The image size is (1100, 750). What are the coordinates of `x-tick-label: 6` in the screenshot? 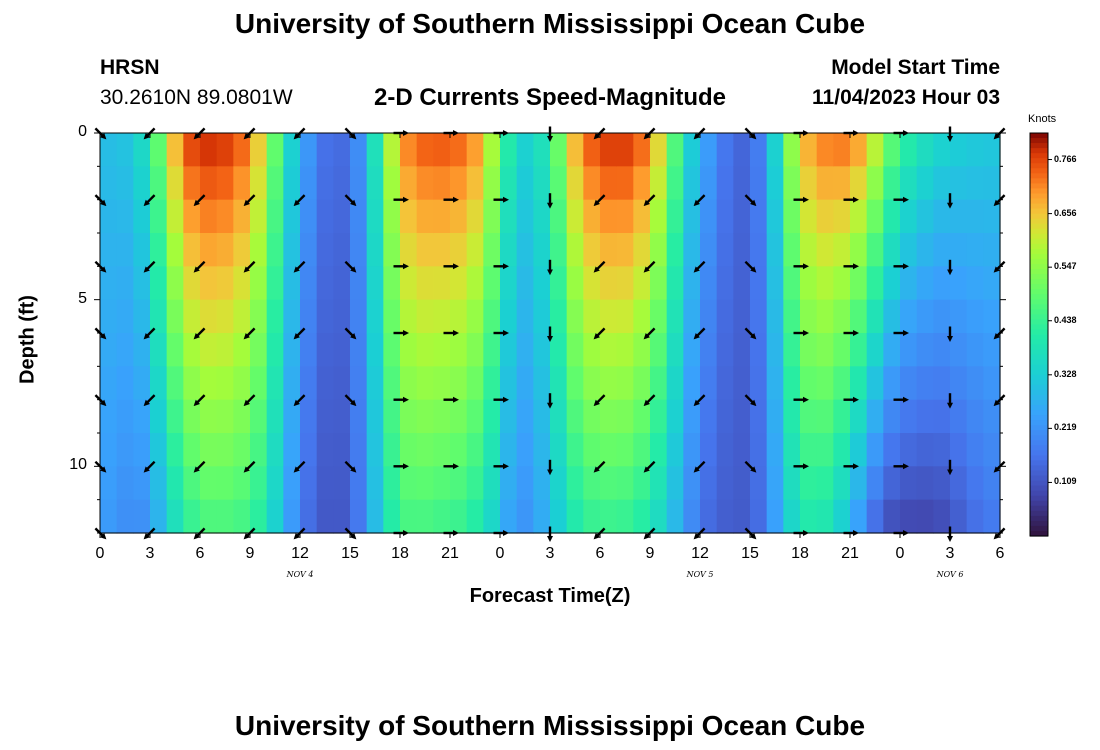 It's located at (200, 553).